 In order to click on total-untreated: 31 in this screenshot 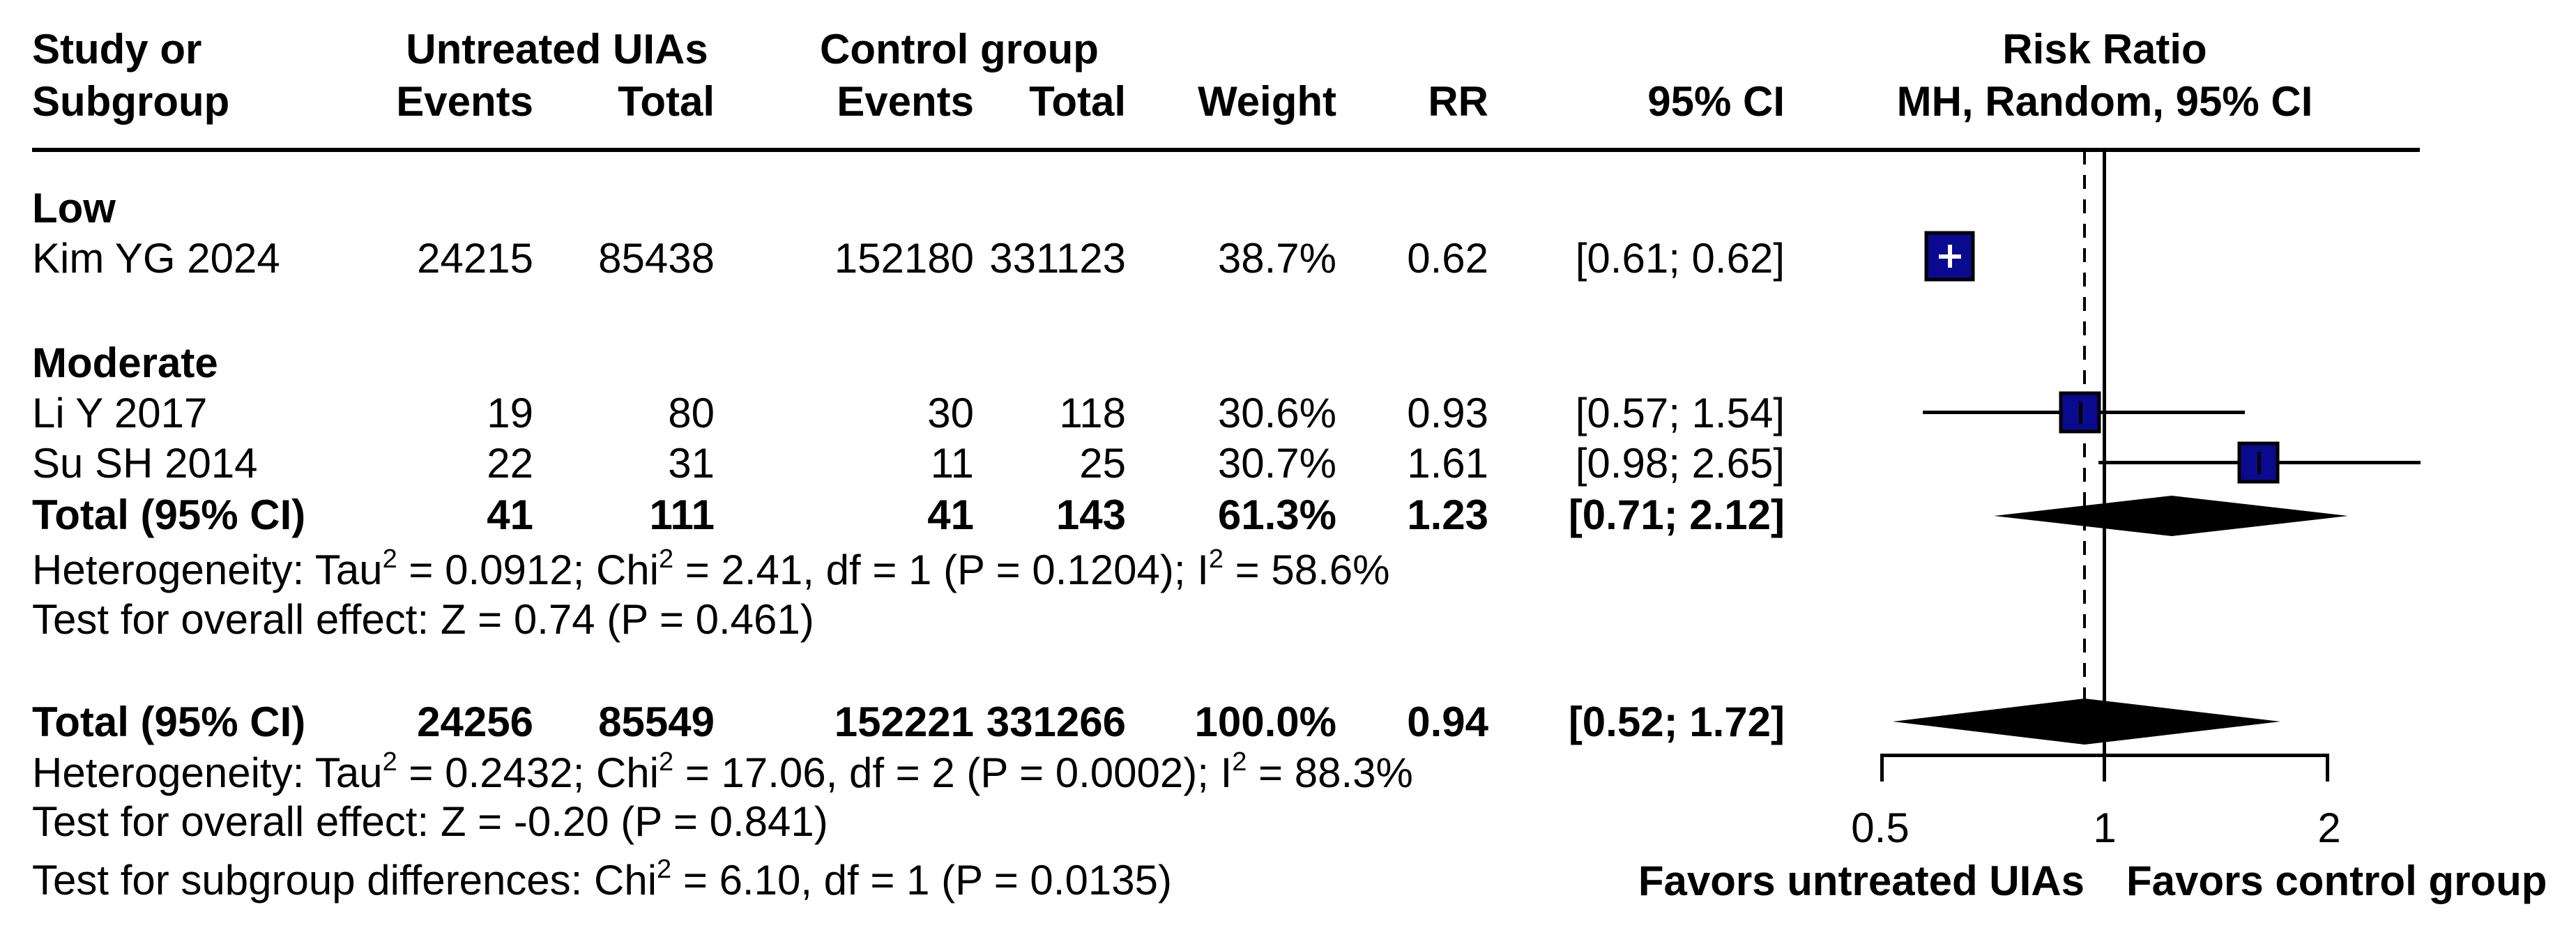, I will do `click(691, 463)`.